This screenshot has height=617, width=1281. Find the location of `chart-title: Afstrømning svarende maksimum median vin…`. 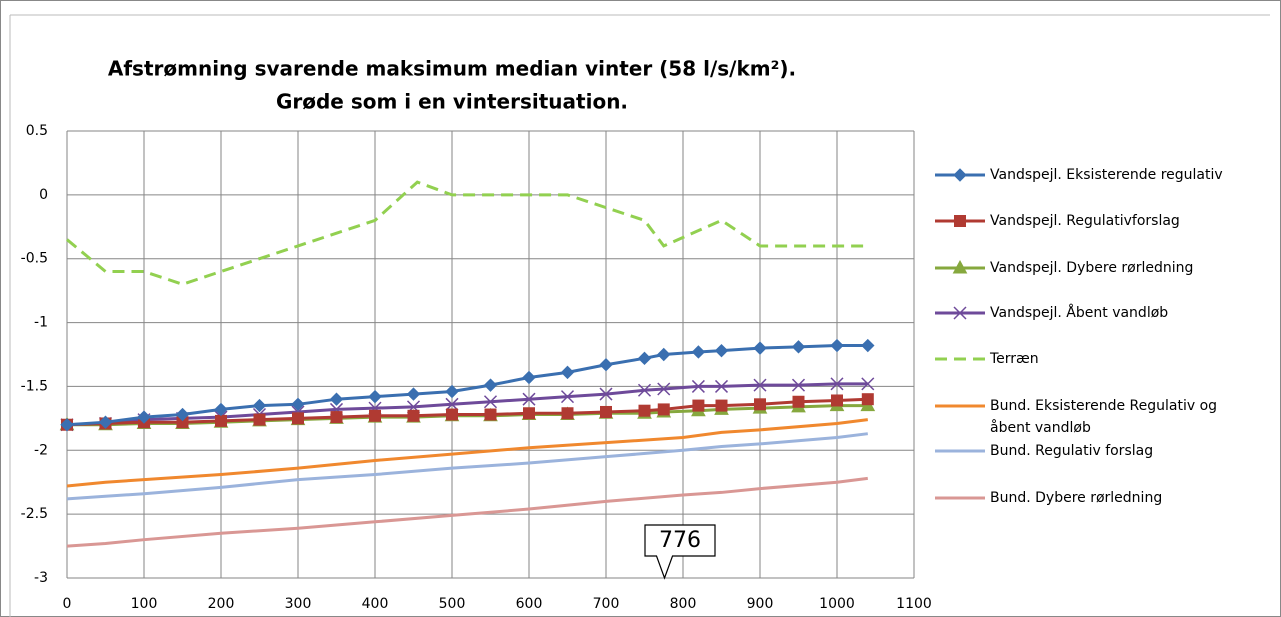

chart-title: Afstrømning svarende maksimum median vin… is located at coordinates (452, 69).